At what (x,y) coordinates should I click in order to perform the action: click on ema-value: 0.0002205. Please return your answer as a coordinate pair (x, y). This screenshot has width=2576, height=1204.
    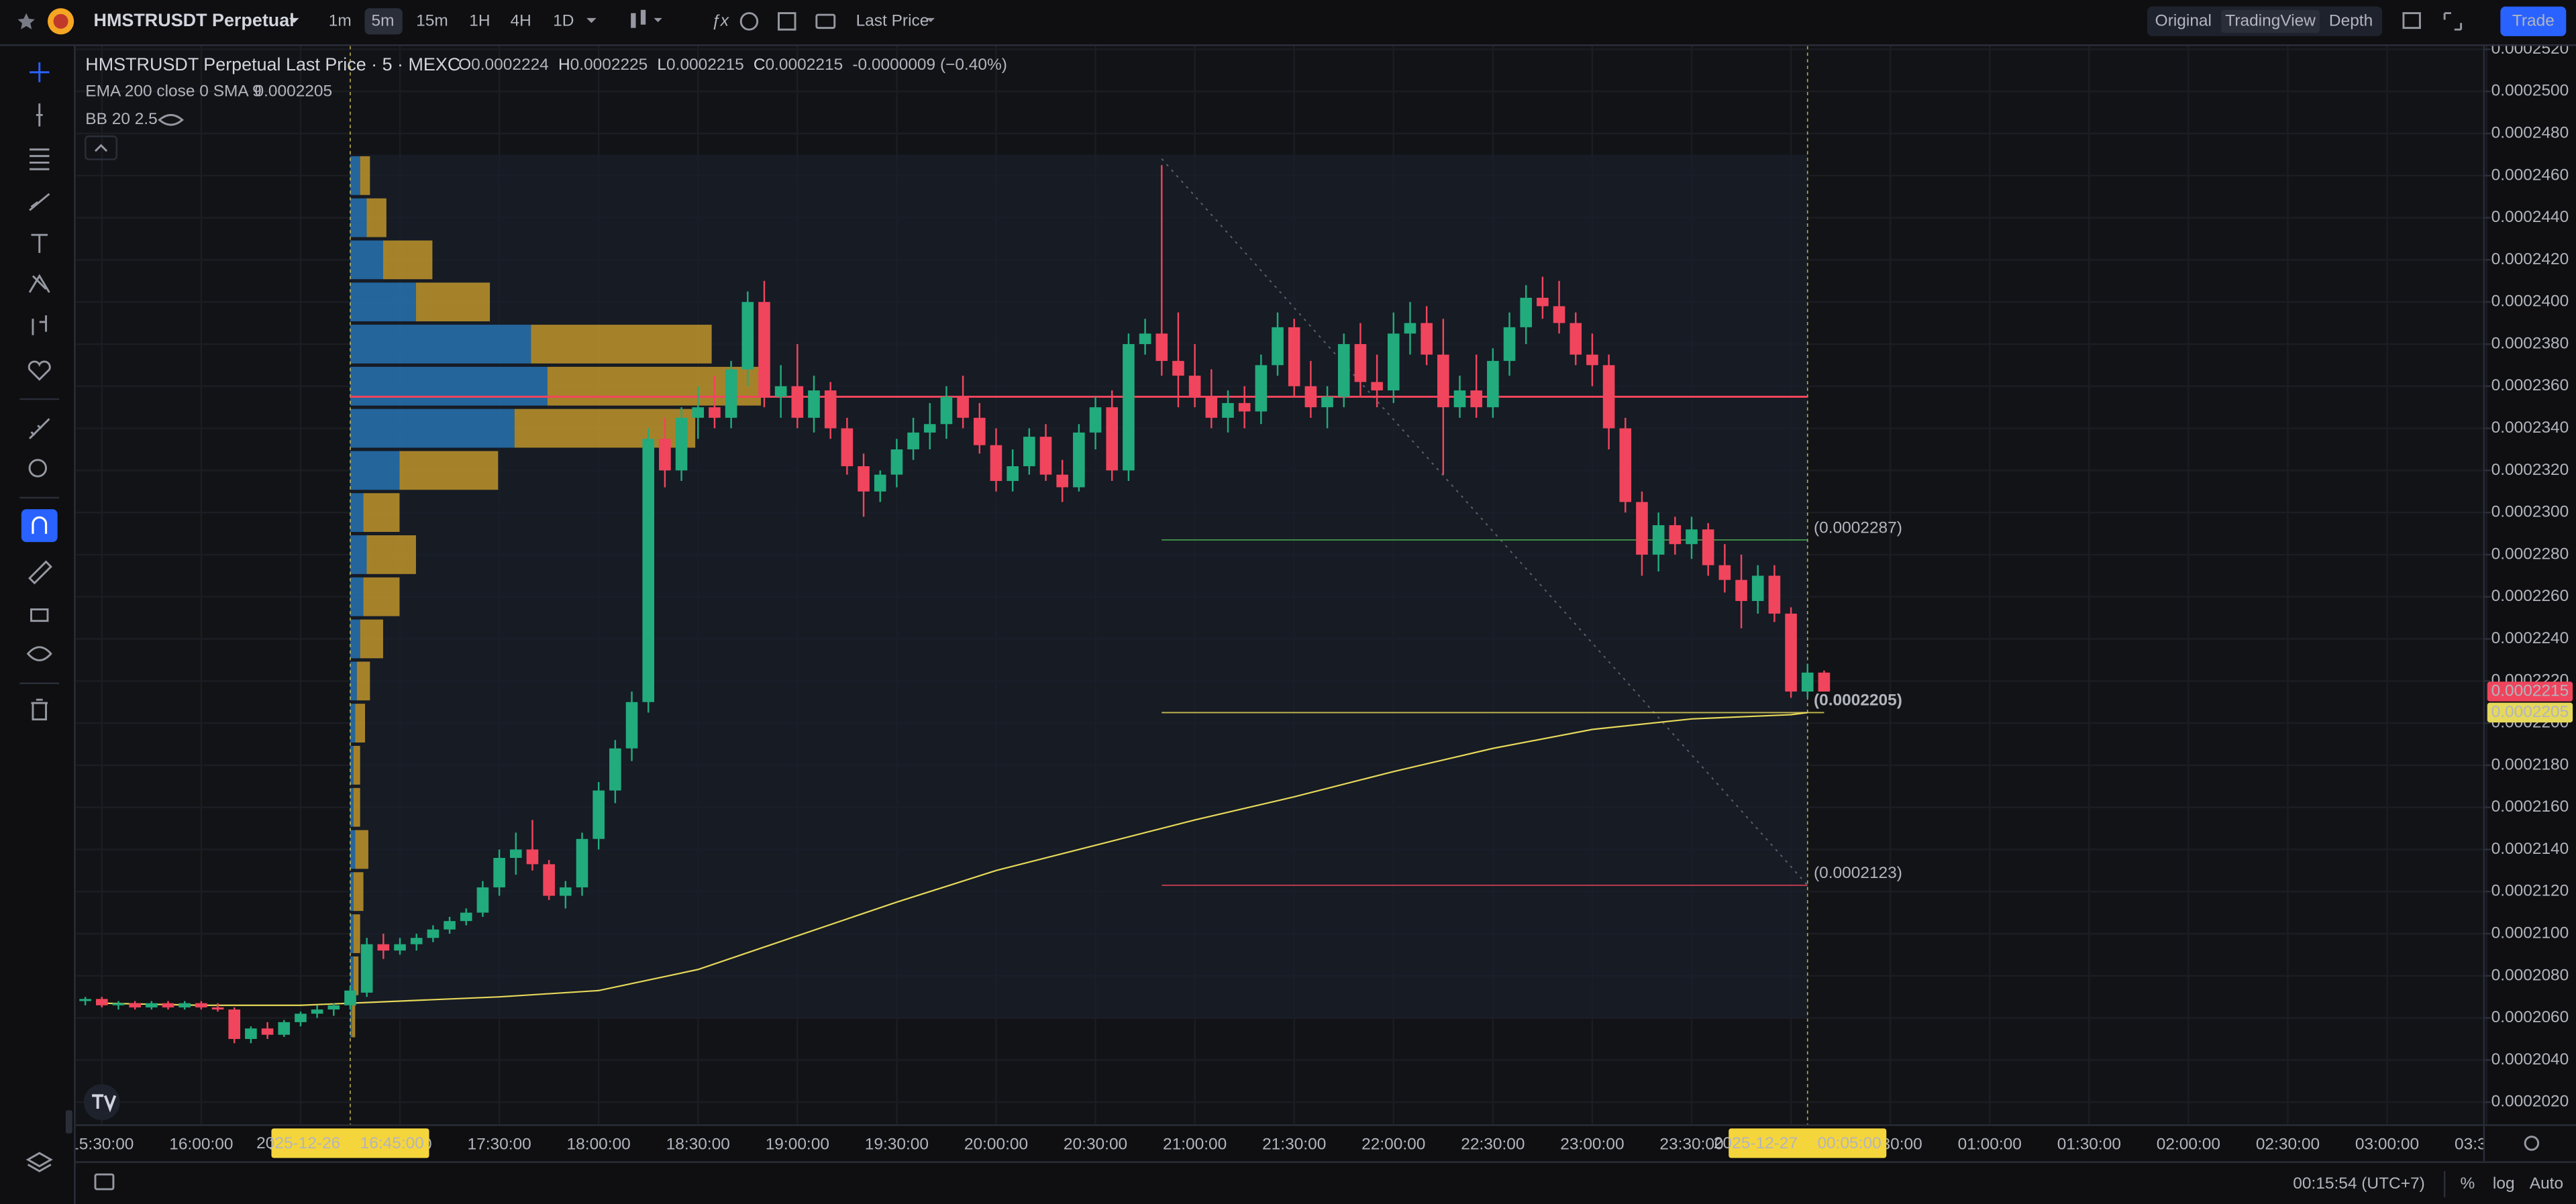
    Looking at the image, I should click on (293, 92).